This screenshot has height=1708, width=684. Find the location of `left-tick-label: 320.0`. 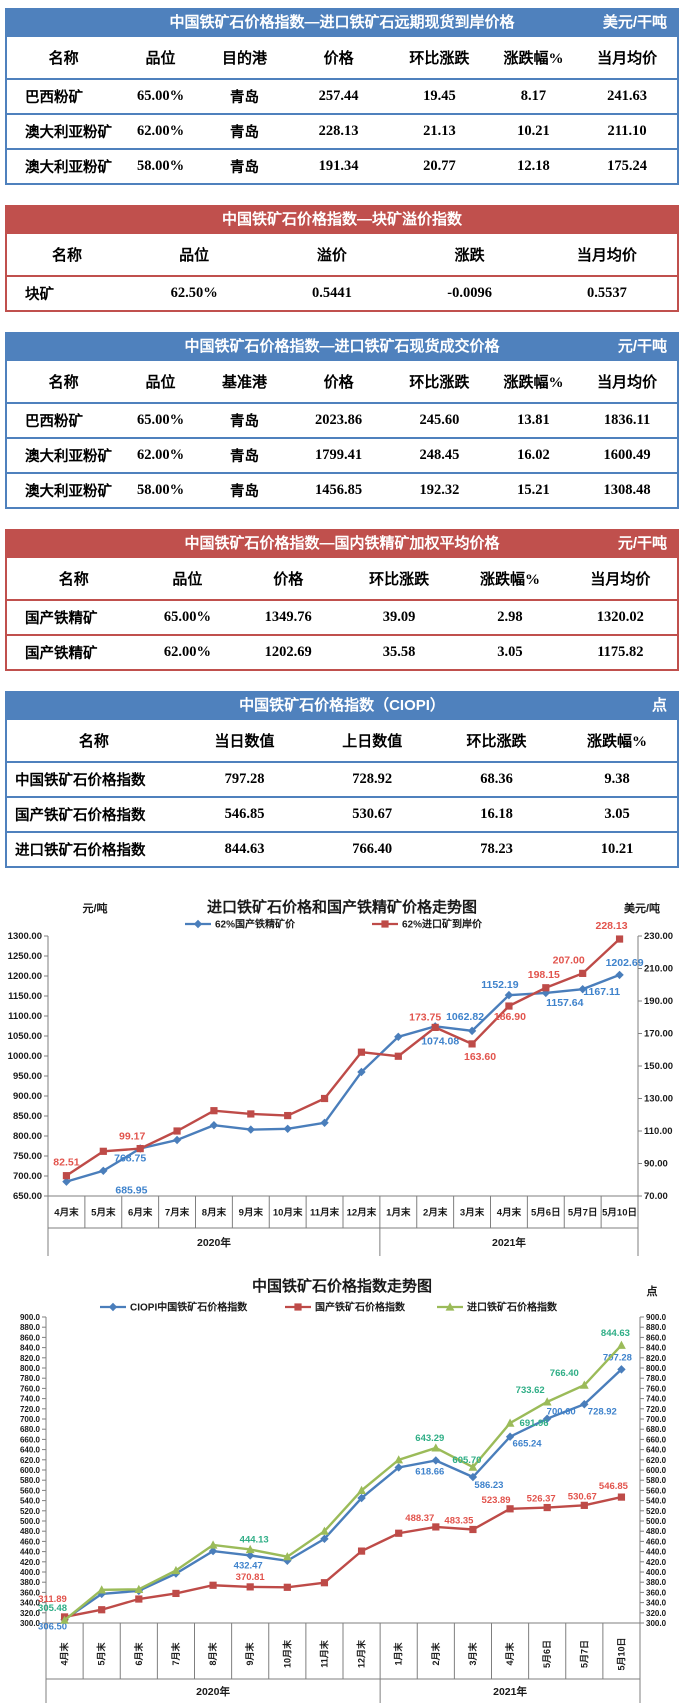

left-tick-label: 320.0 is located at coordinates (30, 1613).